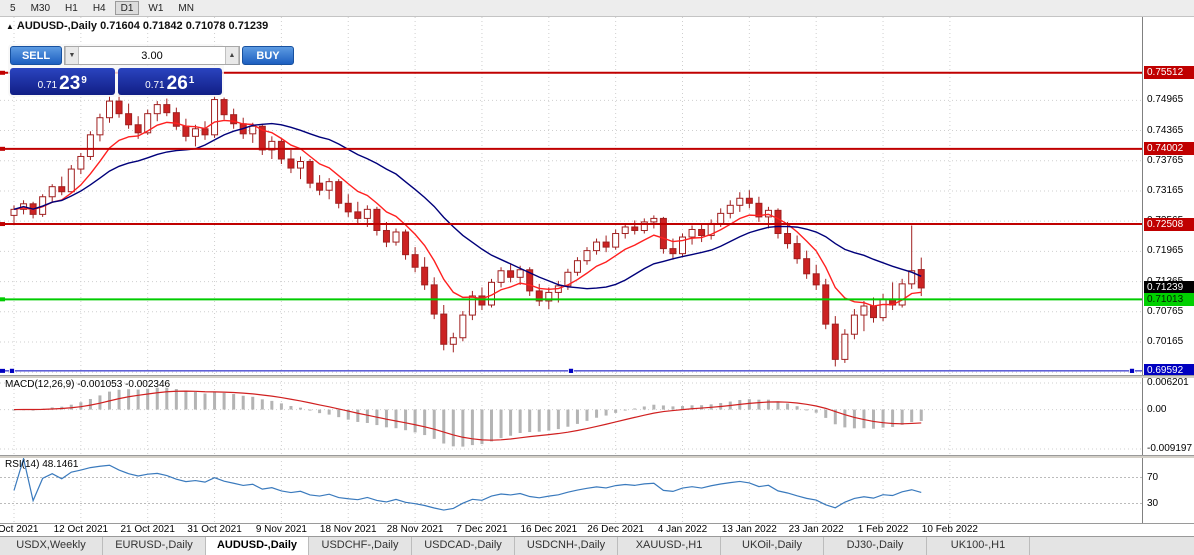 This screenshot has height=555, width=1194. What do you see at coordinates (1168, 268) in the screenshot?
I see `price-scale` at bounding box center [1168, 268].